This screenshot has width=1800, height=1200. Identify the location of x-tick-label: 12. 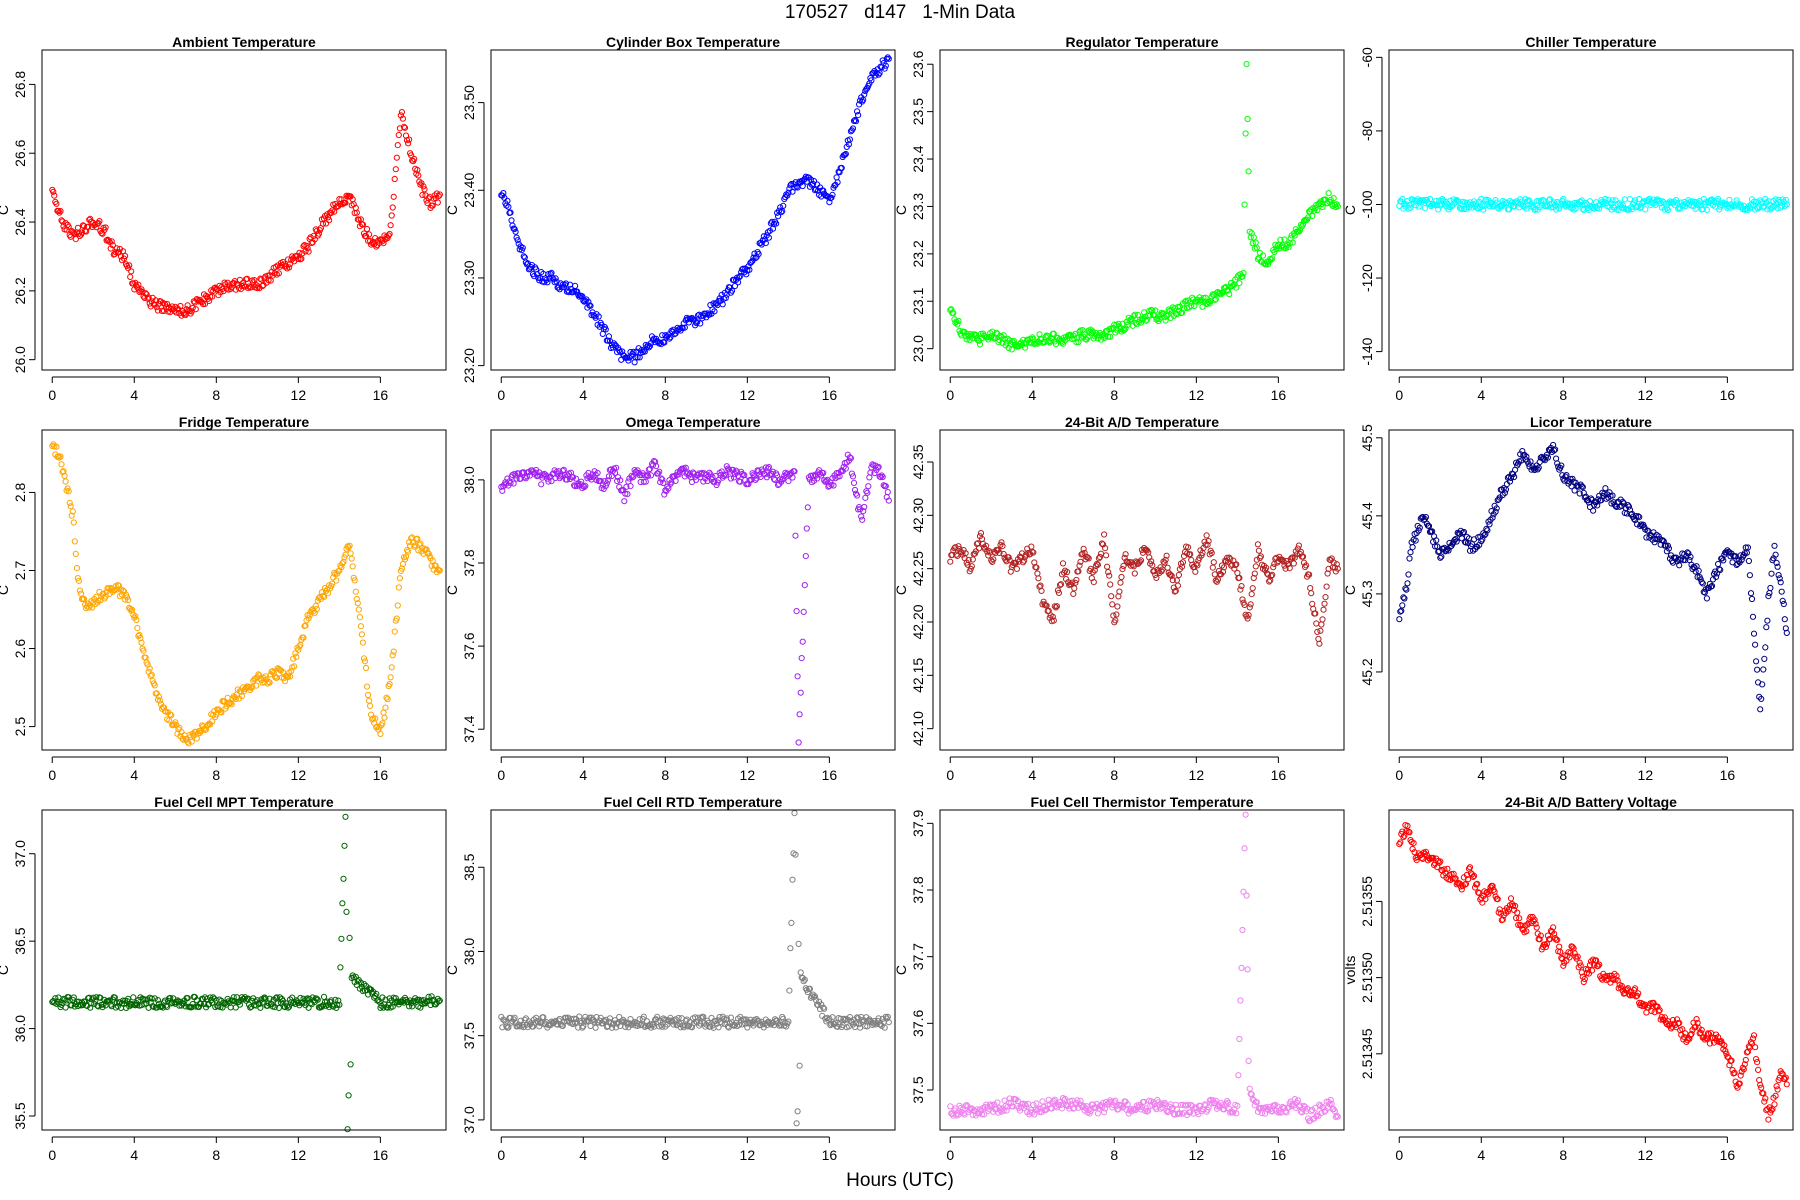
(1646, 1155).